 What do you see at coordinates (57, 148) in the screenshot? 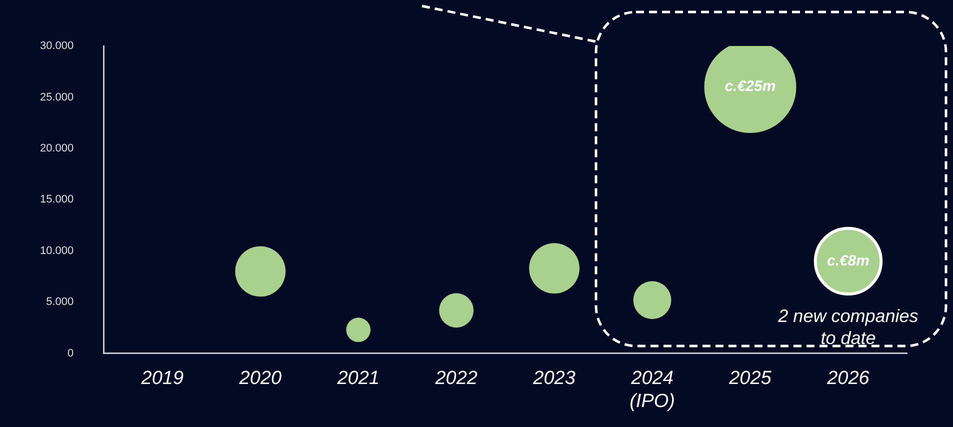
I see `y-tick-label: 20.000` at bounding box center [57, 148].